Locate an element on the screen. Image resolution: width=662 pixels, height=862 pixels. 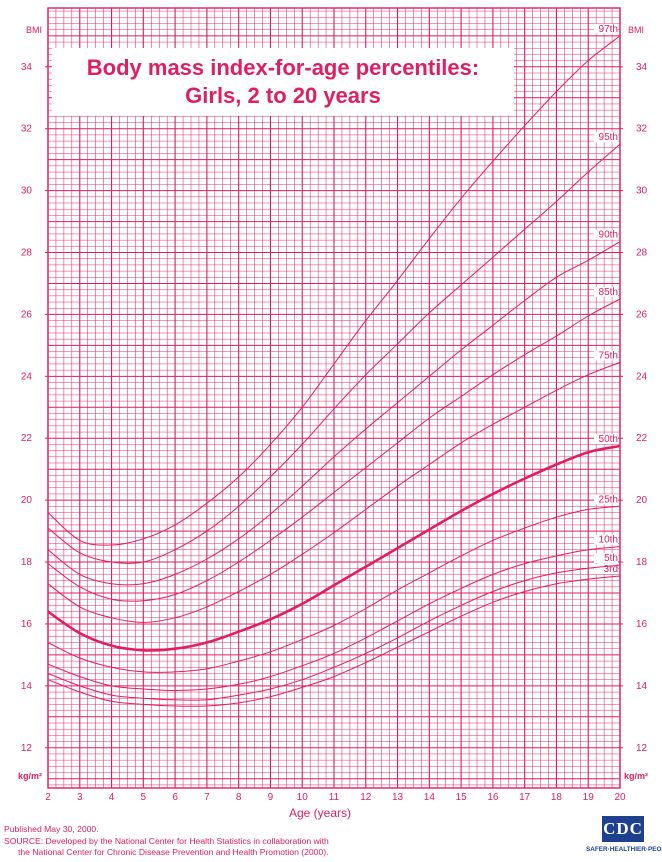
x-tick-label: 6 is located at coordinates (175, 797).